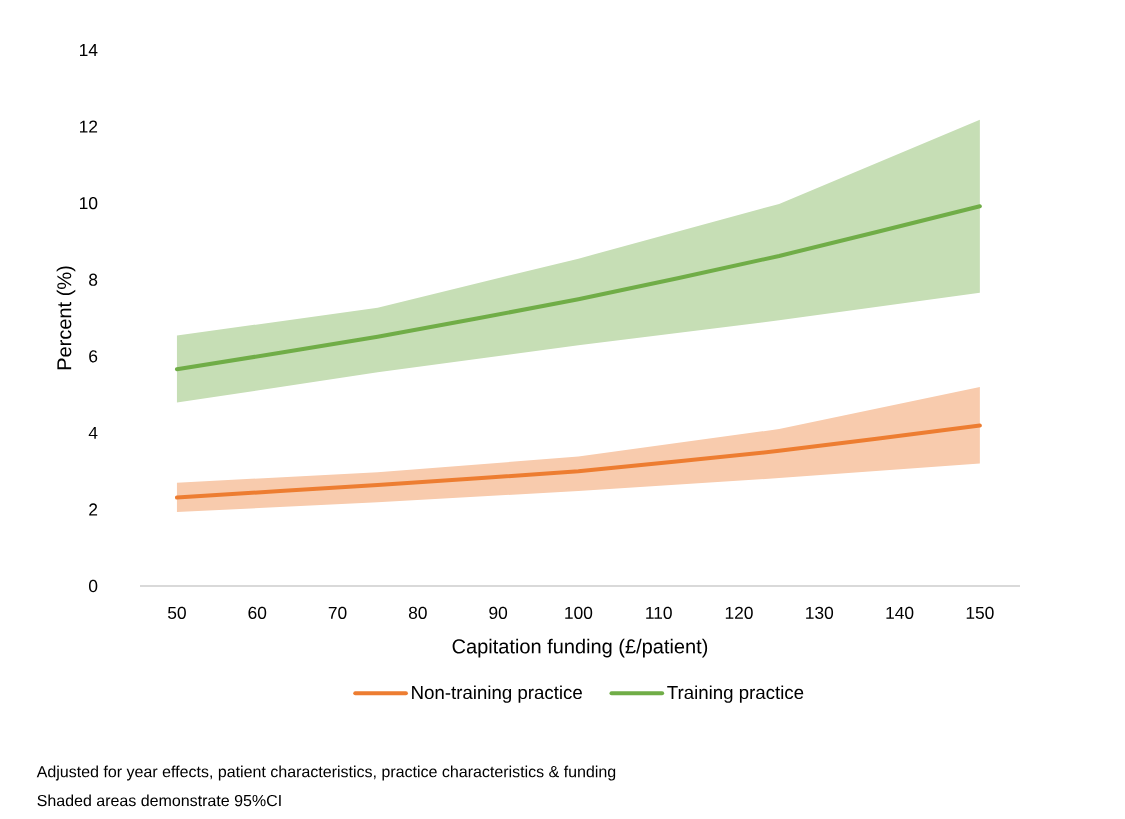  Describe the element at coordinates (326, 773) in the screenshot. I see `text: Adjusted for year effects, patient characteristics, practice characteristics & funding` at that location.